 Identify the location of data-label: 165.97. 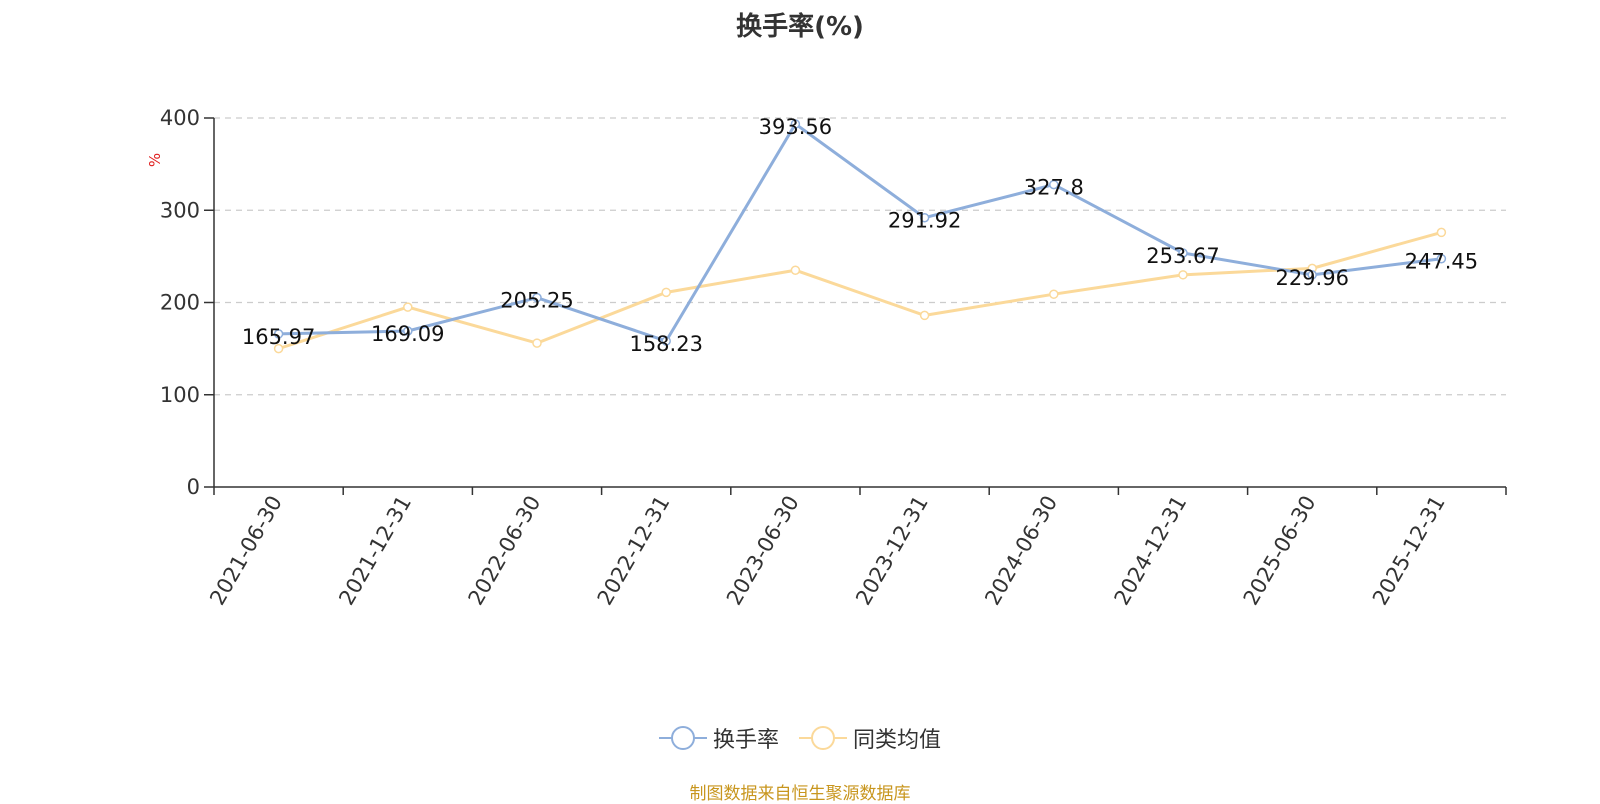
(278, 337).